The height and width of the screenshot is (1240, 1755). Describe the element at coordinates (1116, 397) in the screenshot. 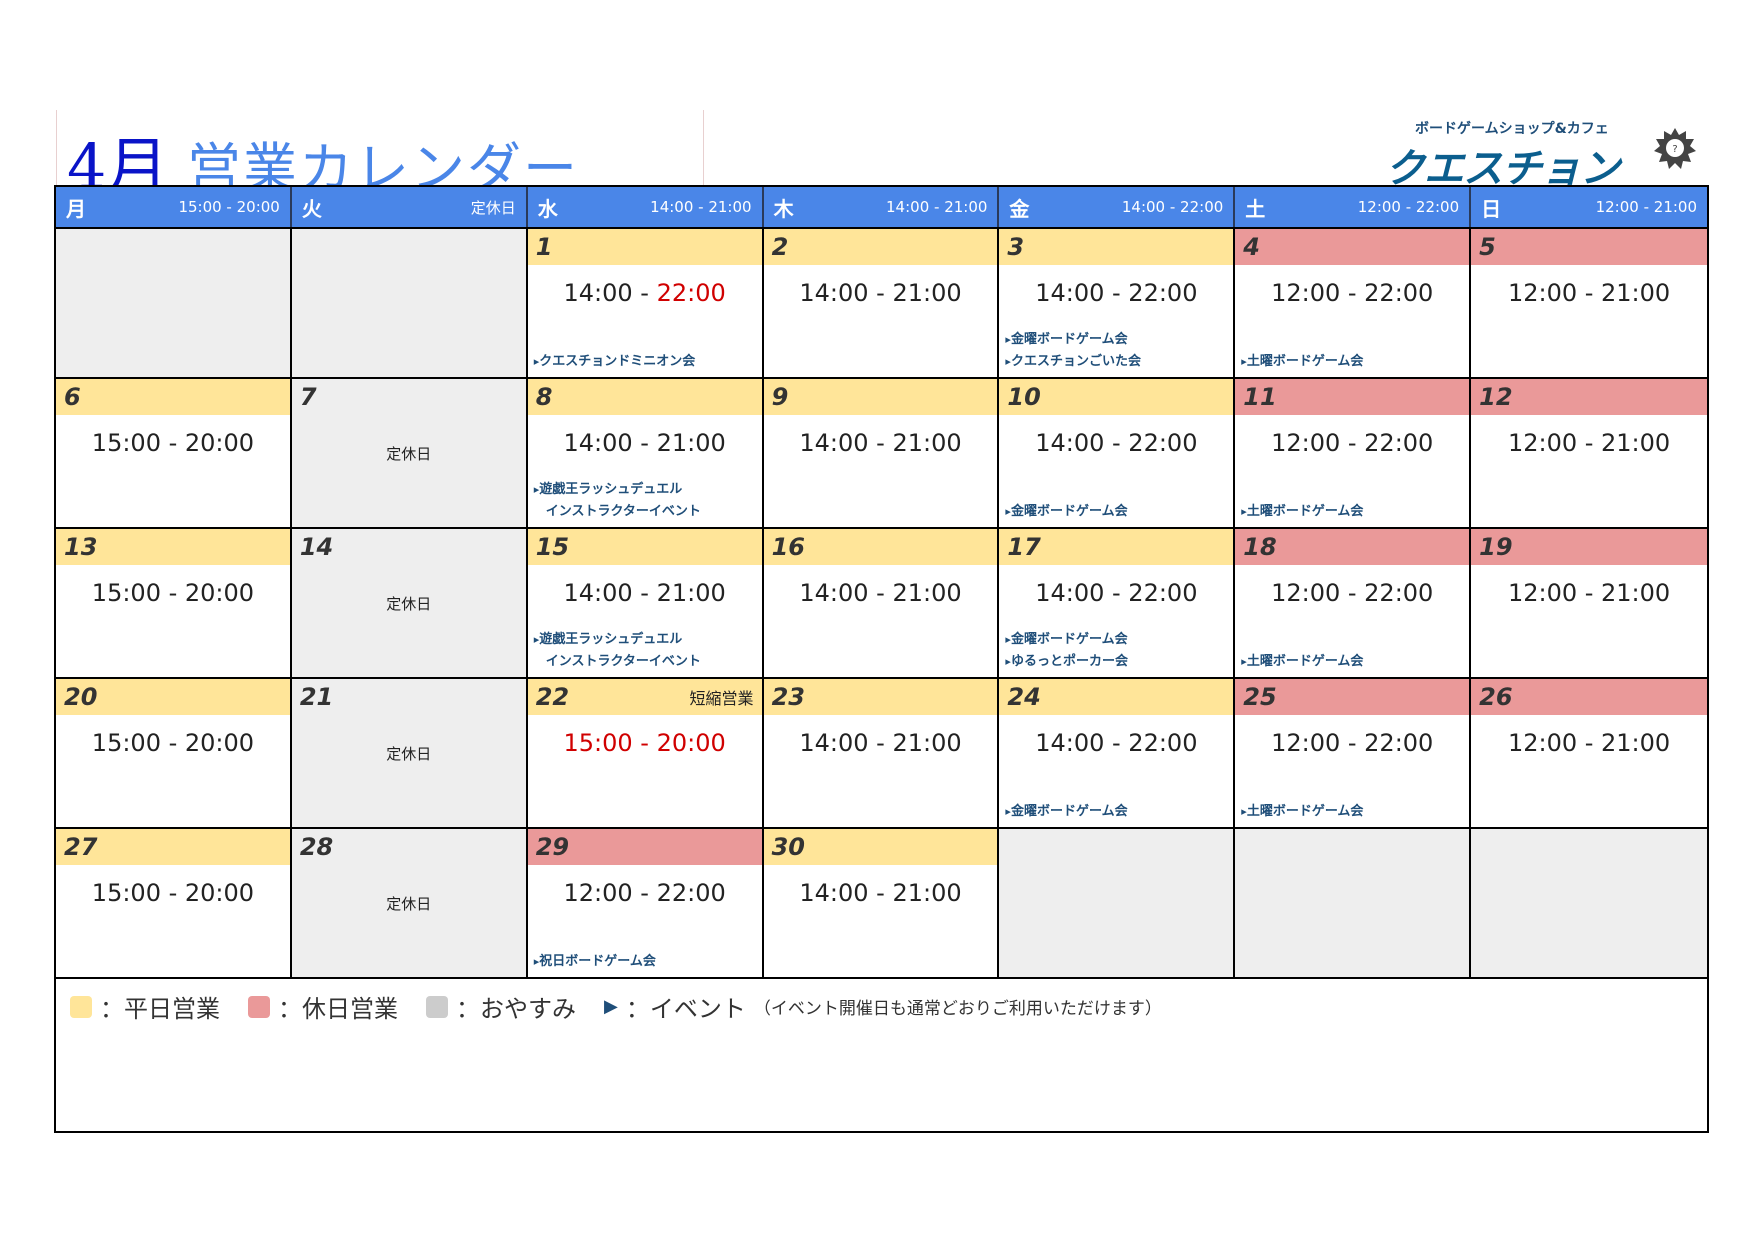

I see `date-band: 10` at that location.